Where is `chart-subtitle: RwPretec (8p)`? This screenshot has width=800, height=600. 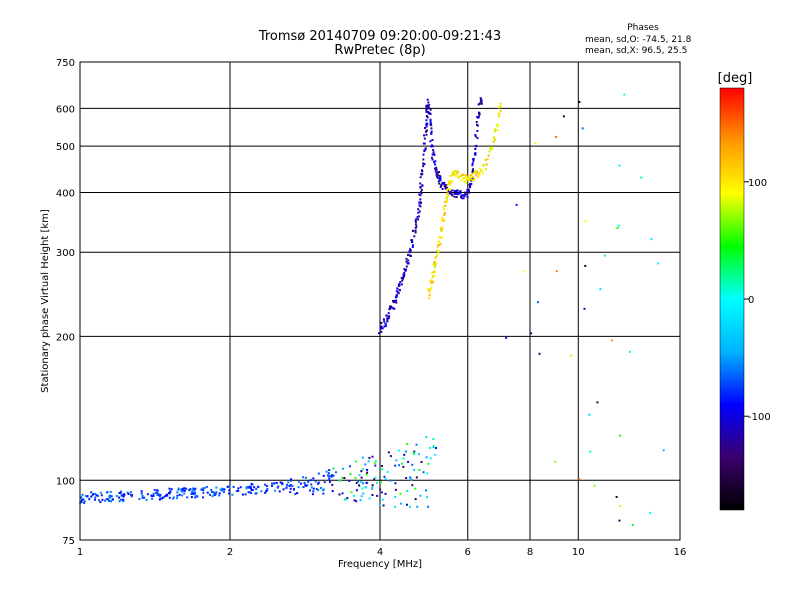
chart-subtitle: RwPretec (8p) is located at coordinates (379, 50).